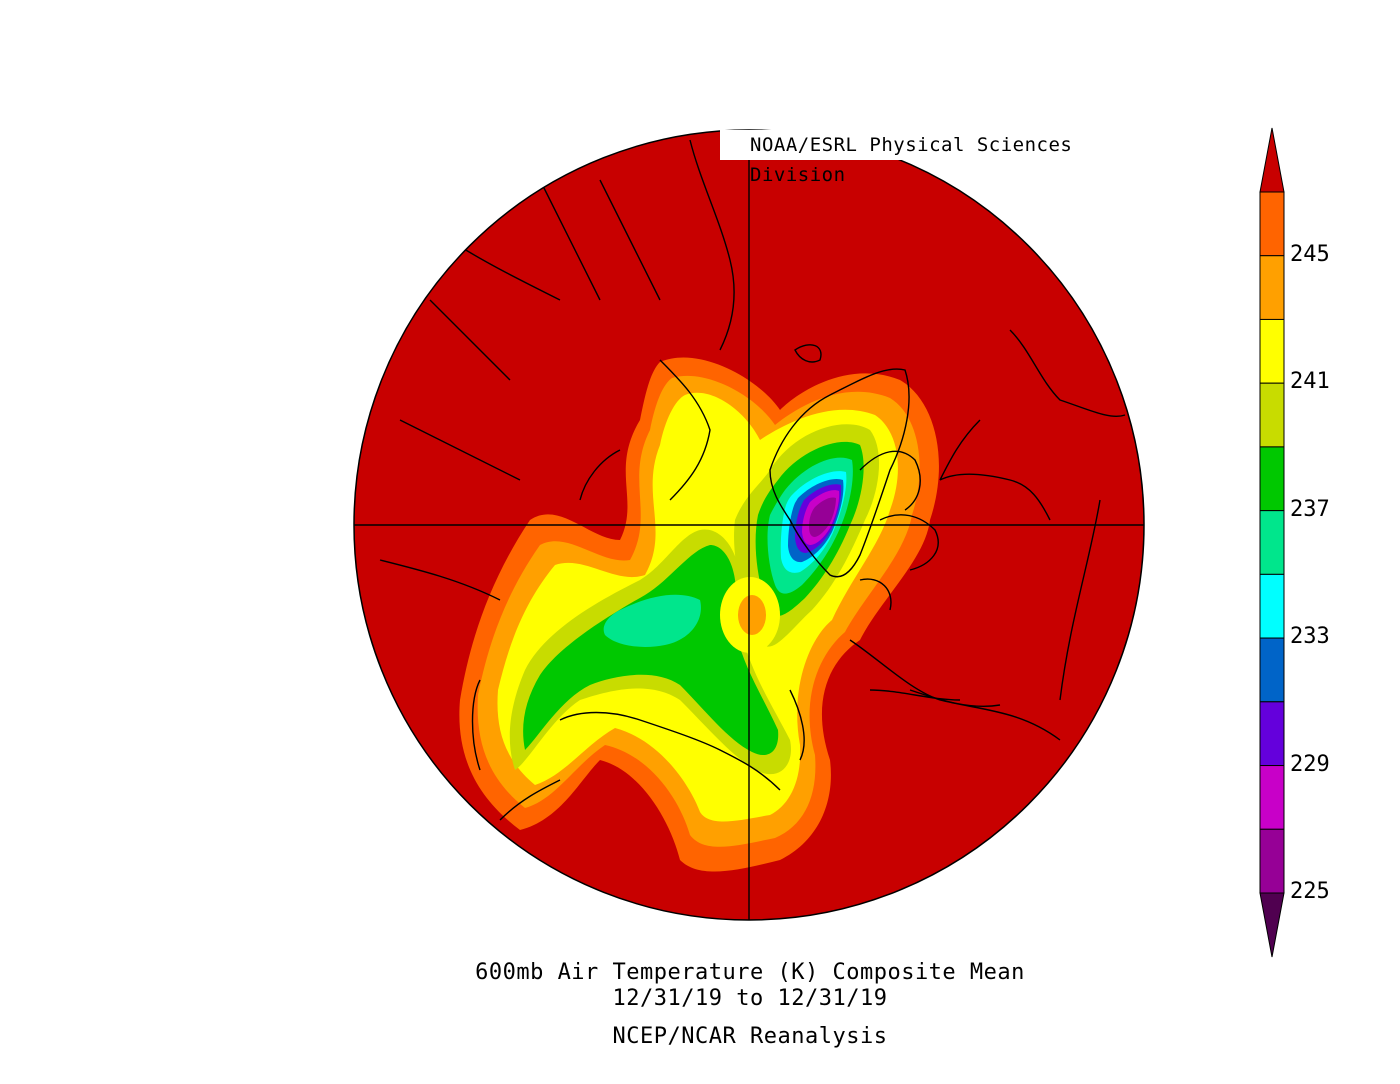  I want to click on siberia-coast, so click(626, 750).